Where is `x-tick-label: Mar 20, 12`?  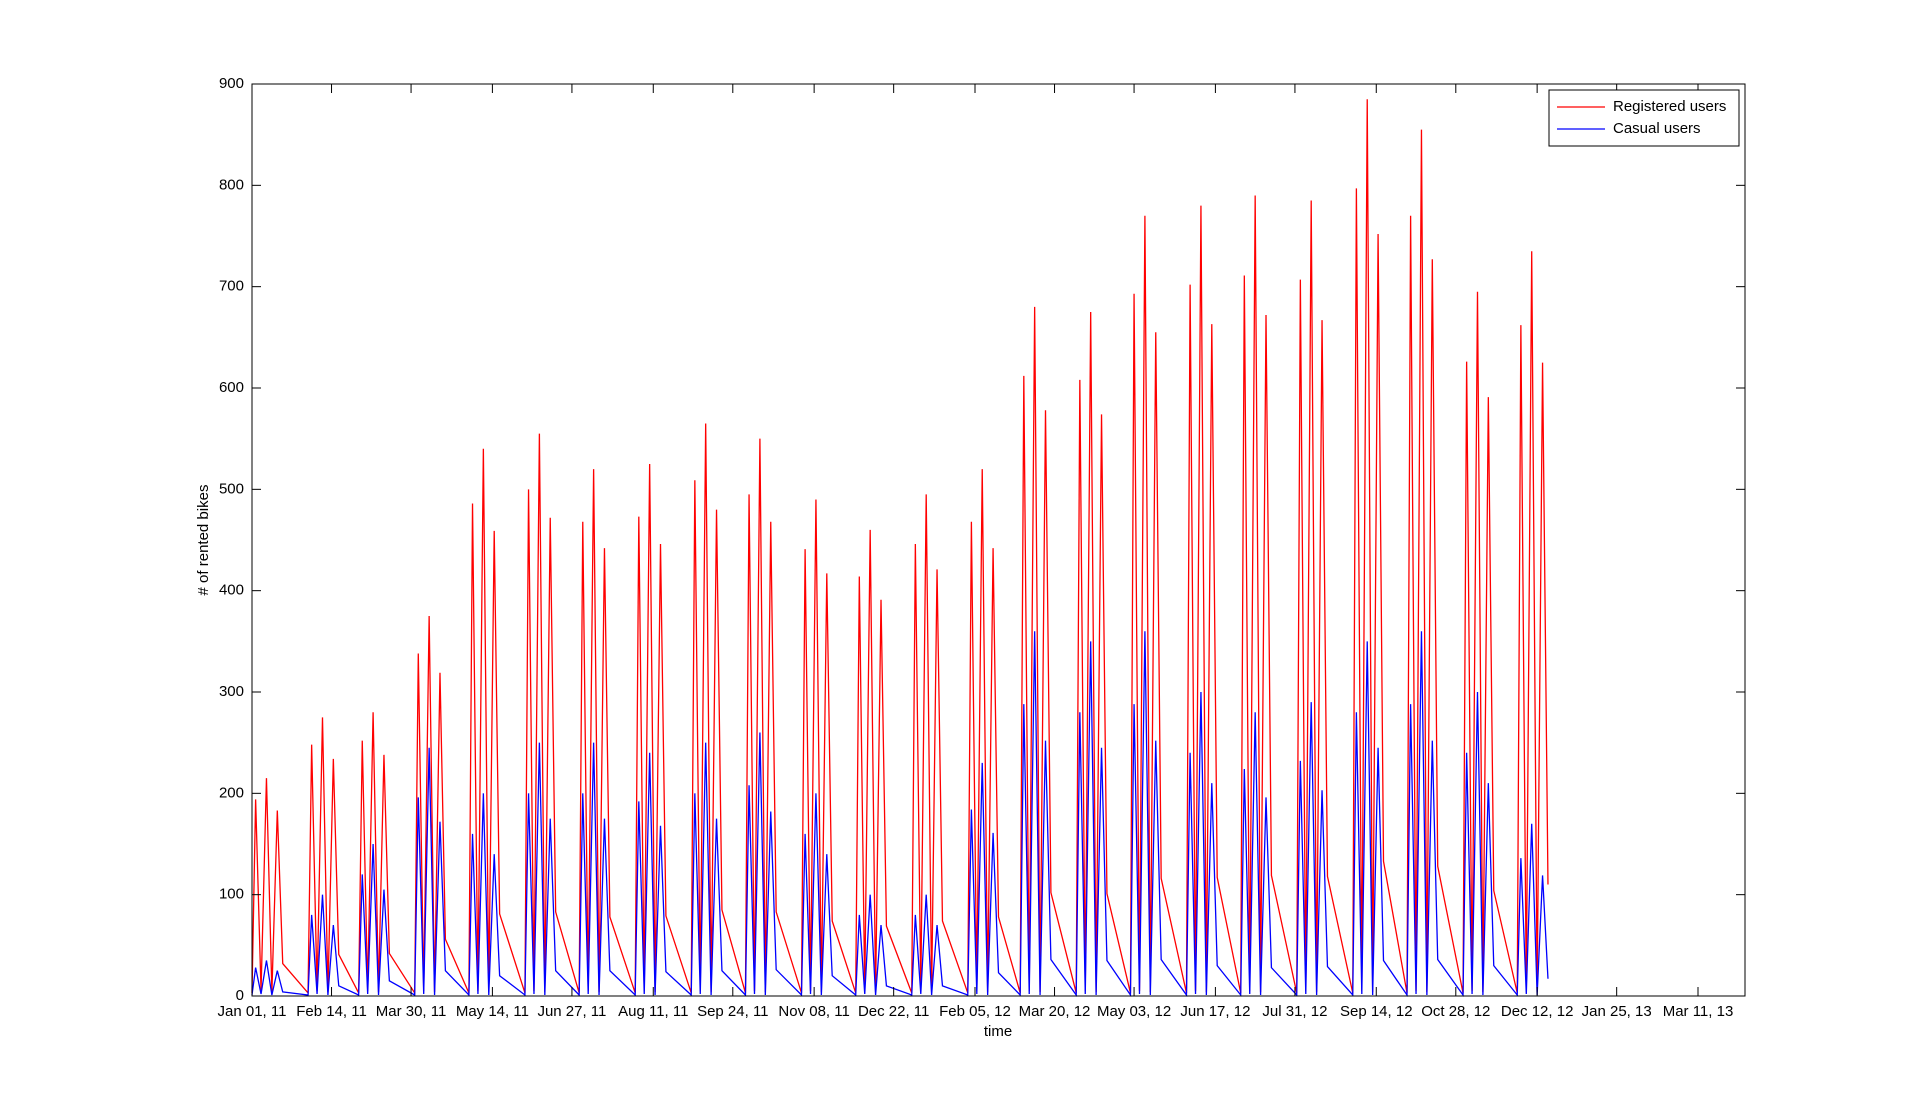 x-tick-label: Mar 20, 12 is located at coordinates (1055, 1011).